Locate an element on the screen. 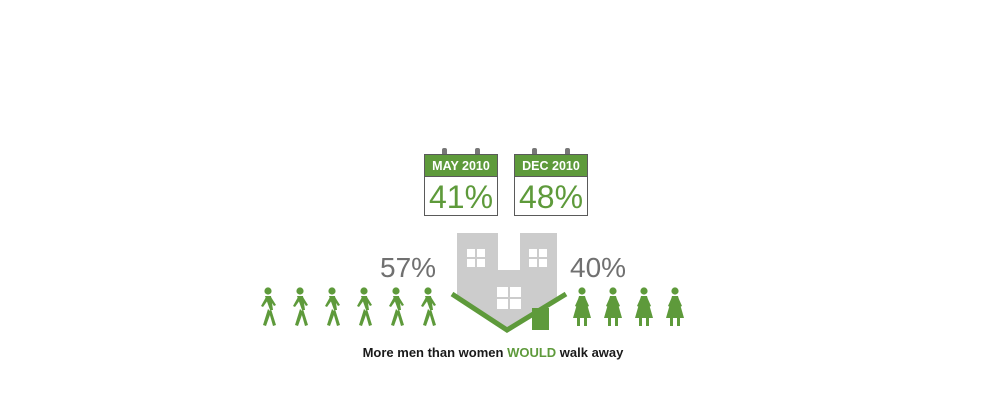  caption-text: More men than women is located at coordinates (435, 352).